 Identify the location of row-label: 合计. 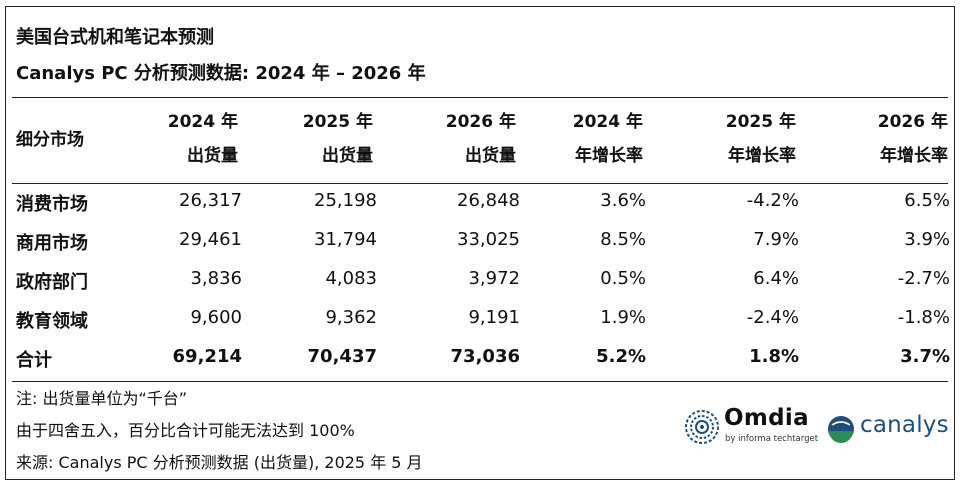
(34, 360).